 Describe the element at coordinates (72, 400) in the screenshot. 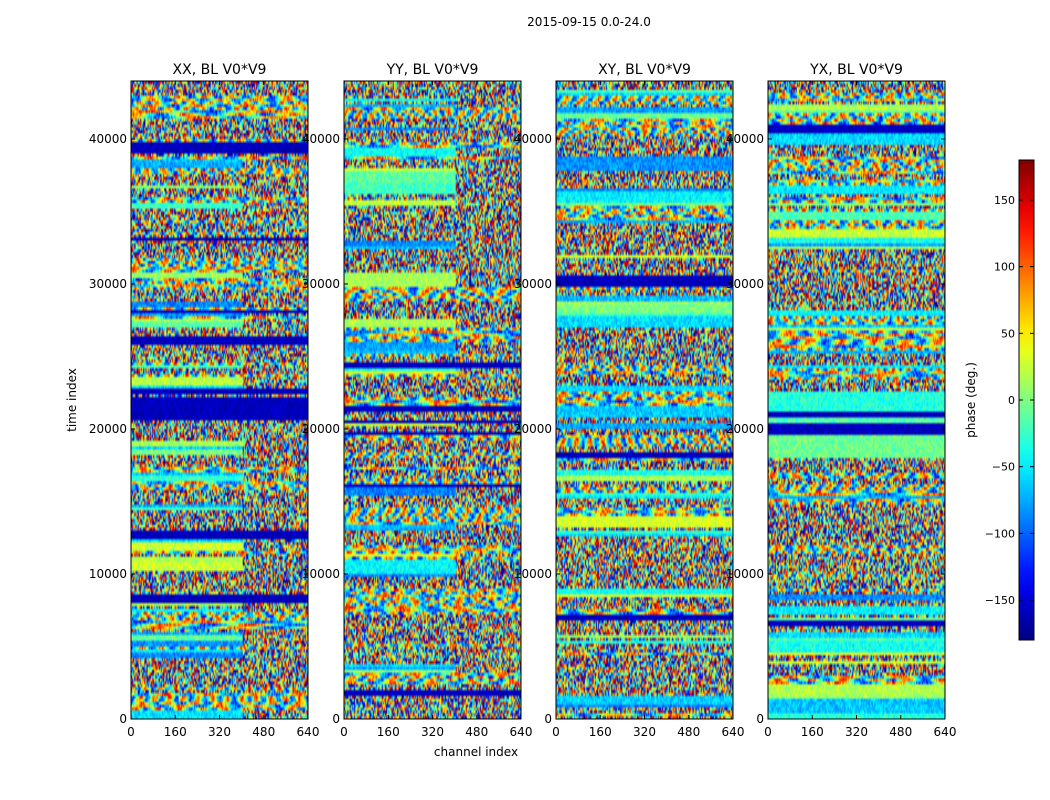

I see `y-axis-label: time index` at that location.